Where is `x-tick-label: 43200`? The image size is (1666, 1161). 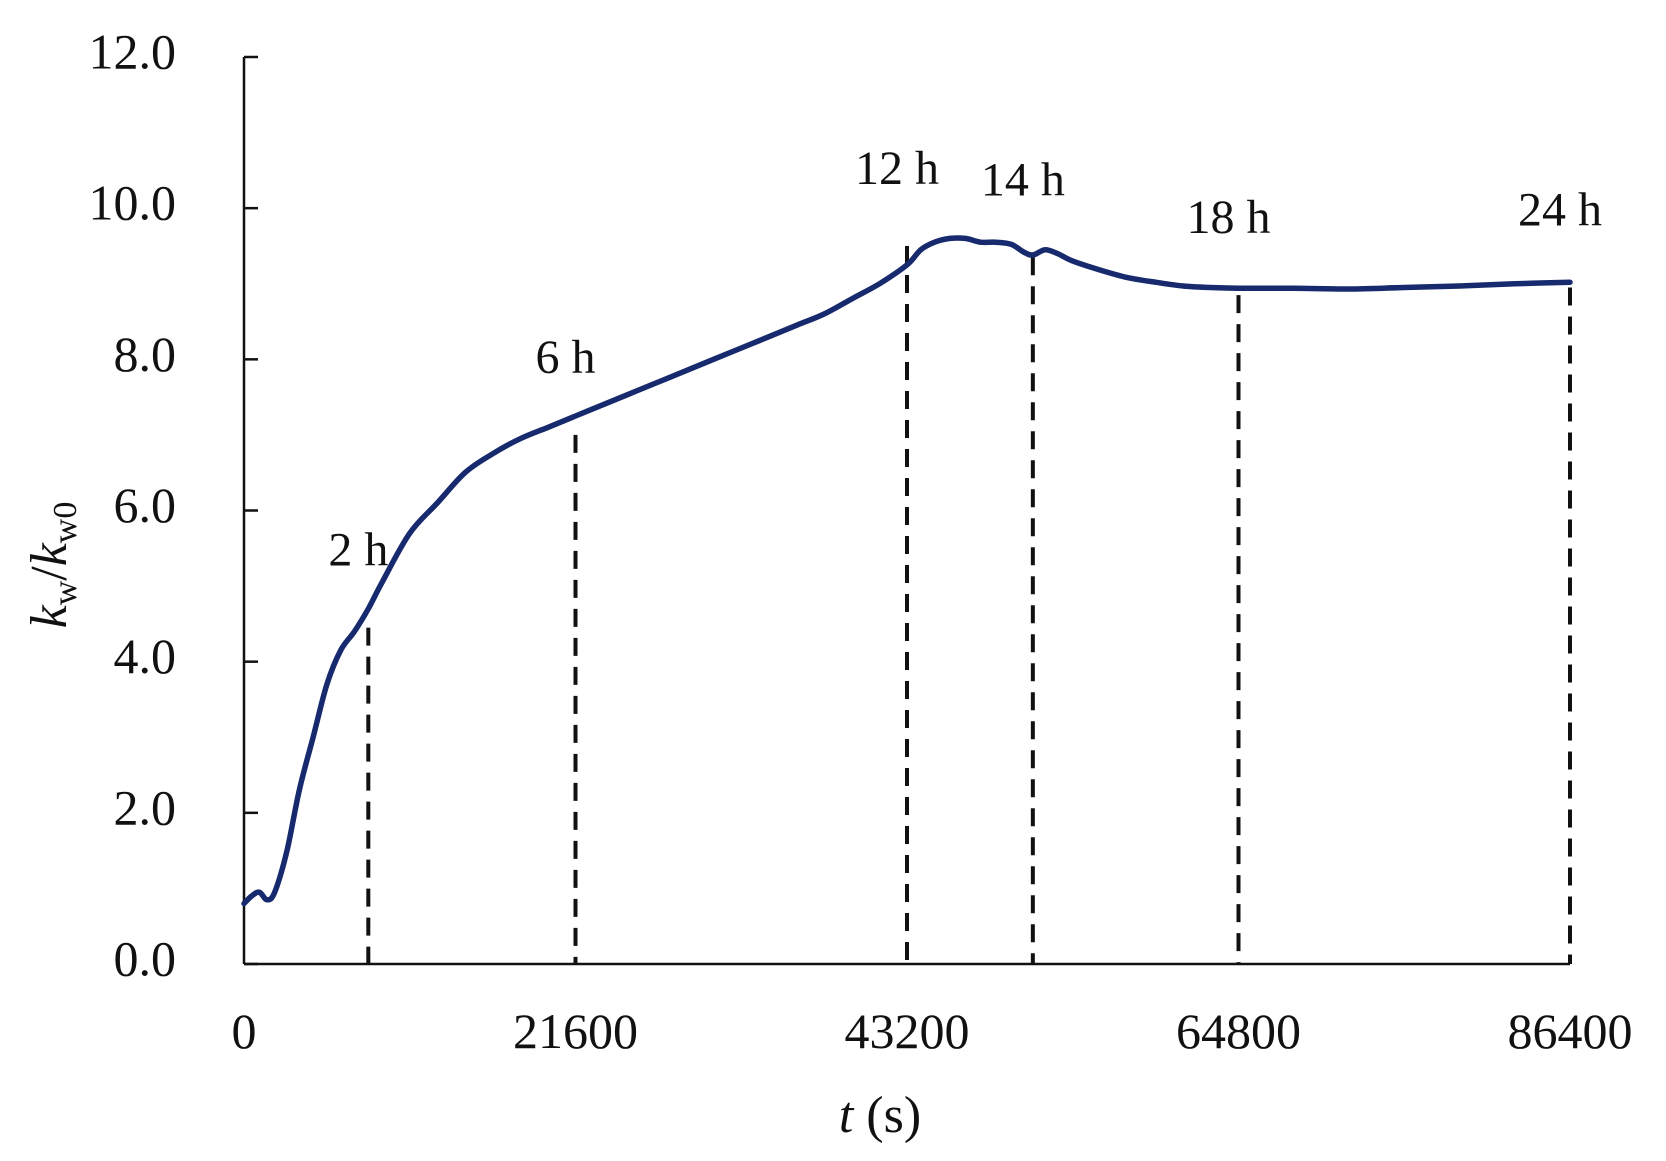 x-tick-label: 43200 is located at coordinates (907, 1031).